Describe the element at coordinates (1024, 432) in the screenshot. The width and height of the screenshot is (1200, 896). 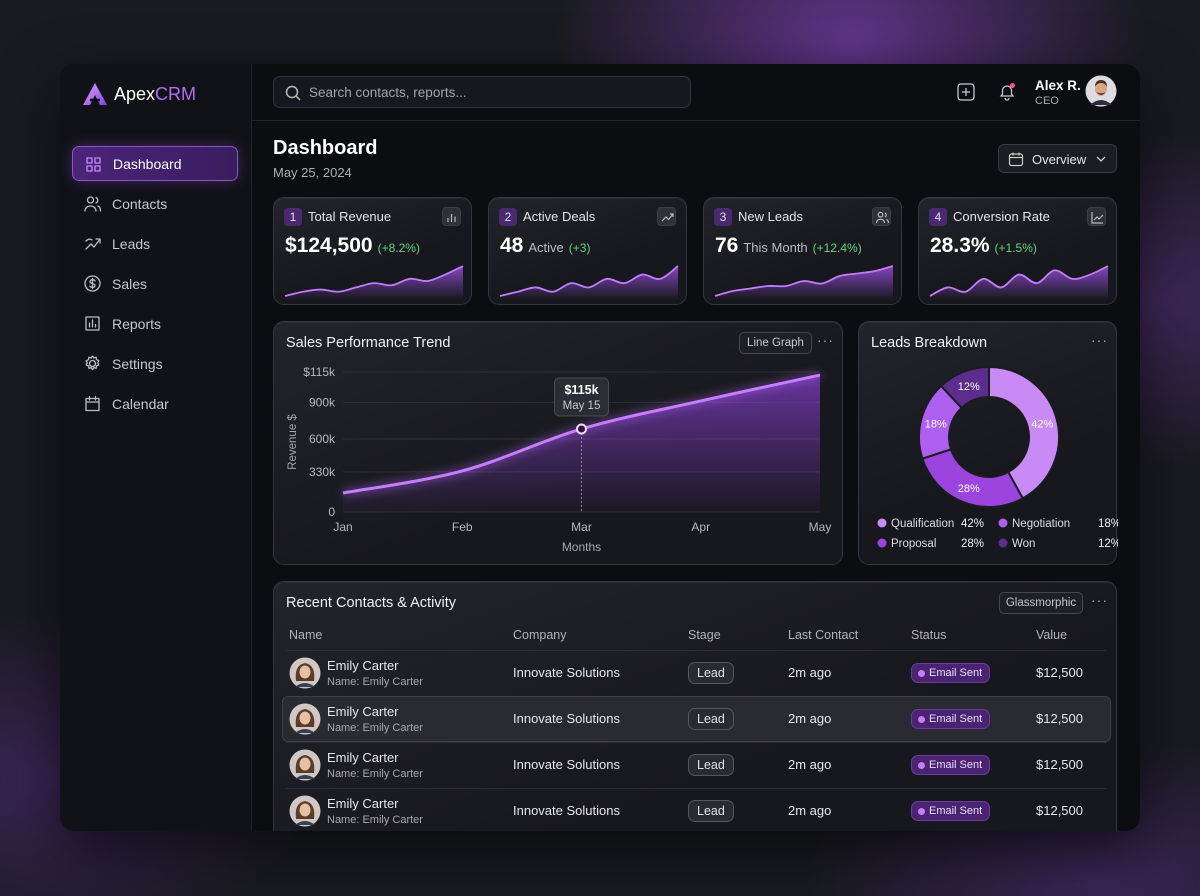
I see `pie-slice` at that location.